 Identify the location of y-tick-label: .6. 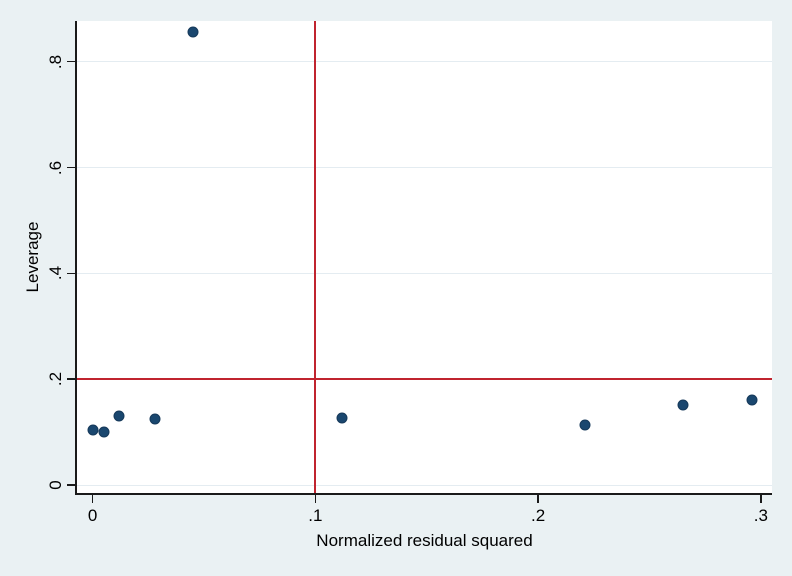
(55, 167).